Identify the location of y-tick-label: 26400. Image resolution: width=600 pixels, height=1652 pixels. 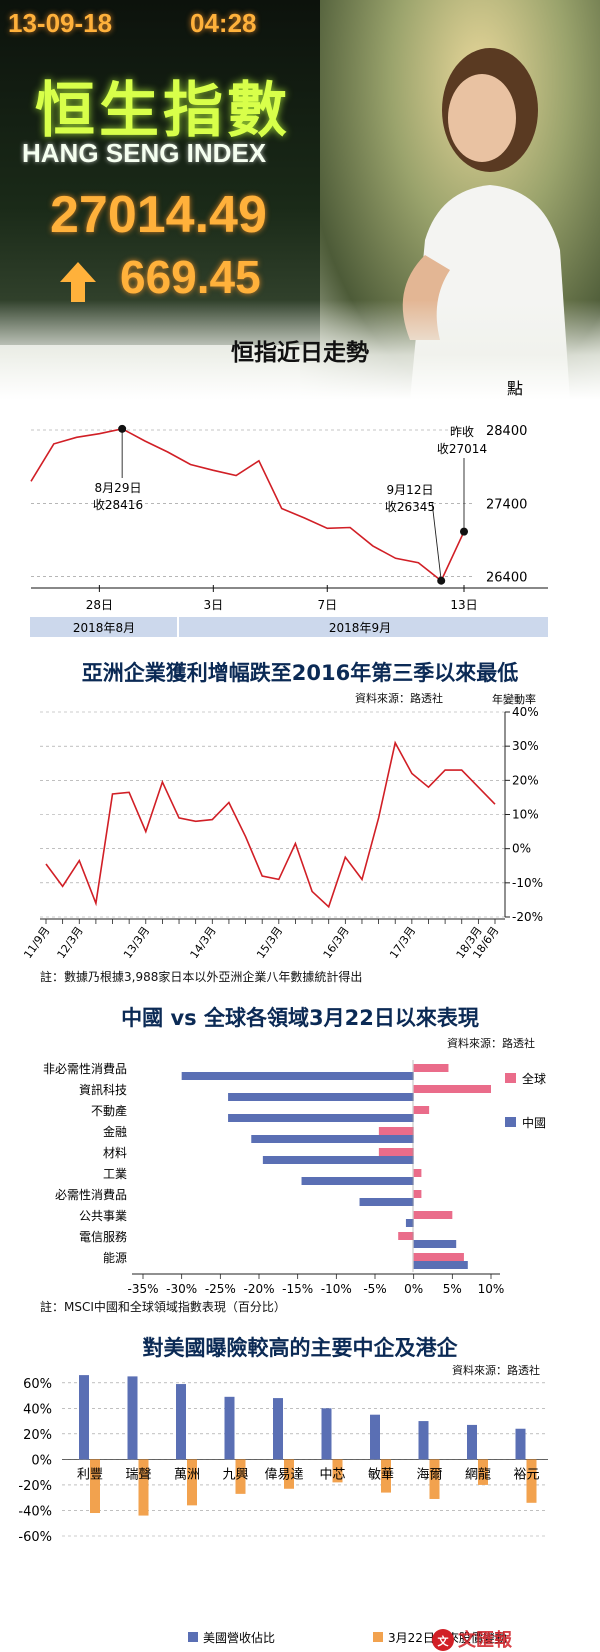
(506, 578).